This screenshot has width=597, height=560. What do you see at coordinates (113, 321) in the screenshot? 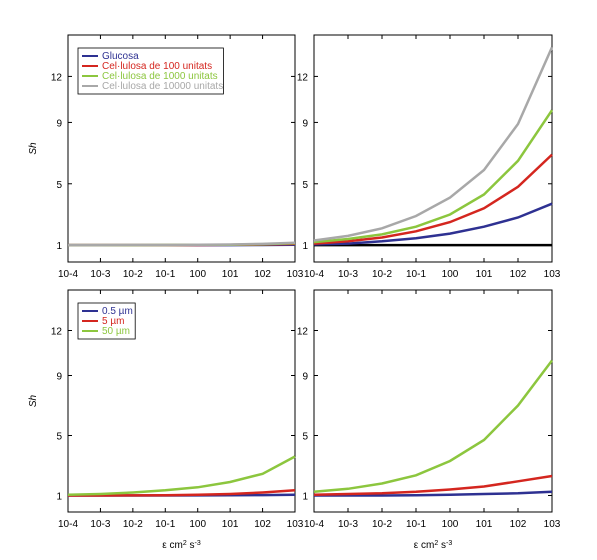
I see `legend-label: 5 µm` at bounding box center [113, 321].